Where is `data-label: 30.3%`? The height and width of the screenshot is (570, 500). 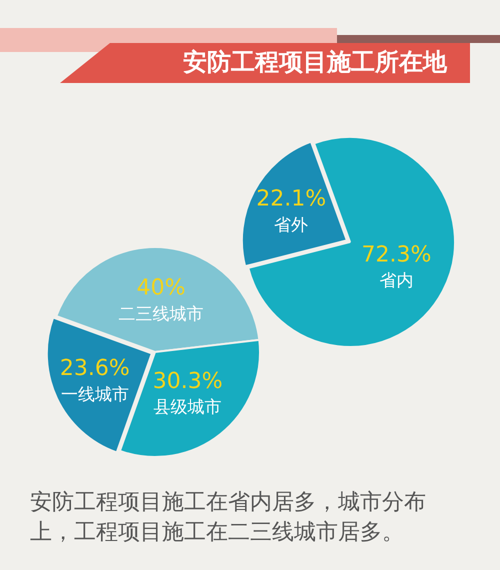
data-label: 30.3% is located at coordinates (187, 381).